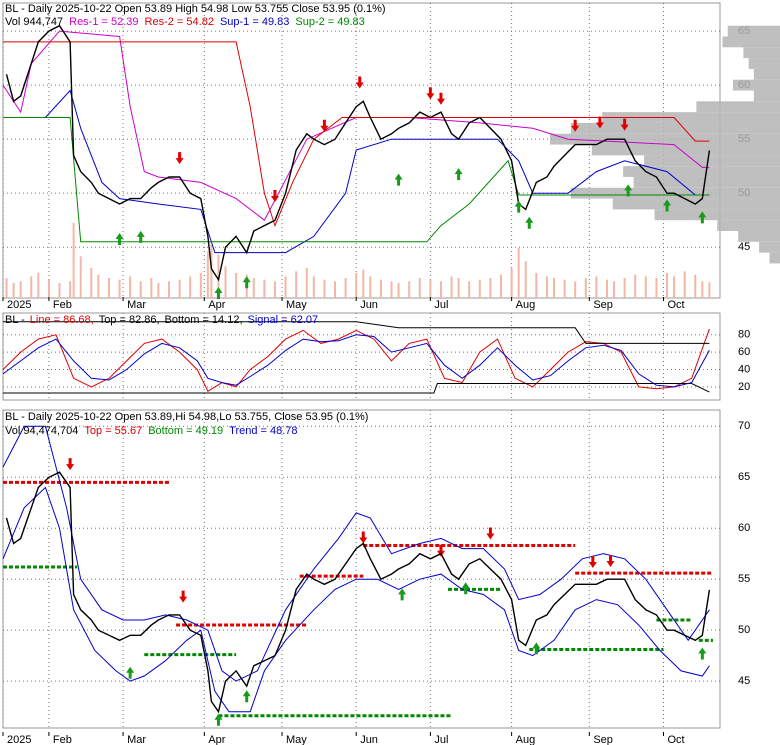  I want to click on panel-frame, so click(361, 356).